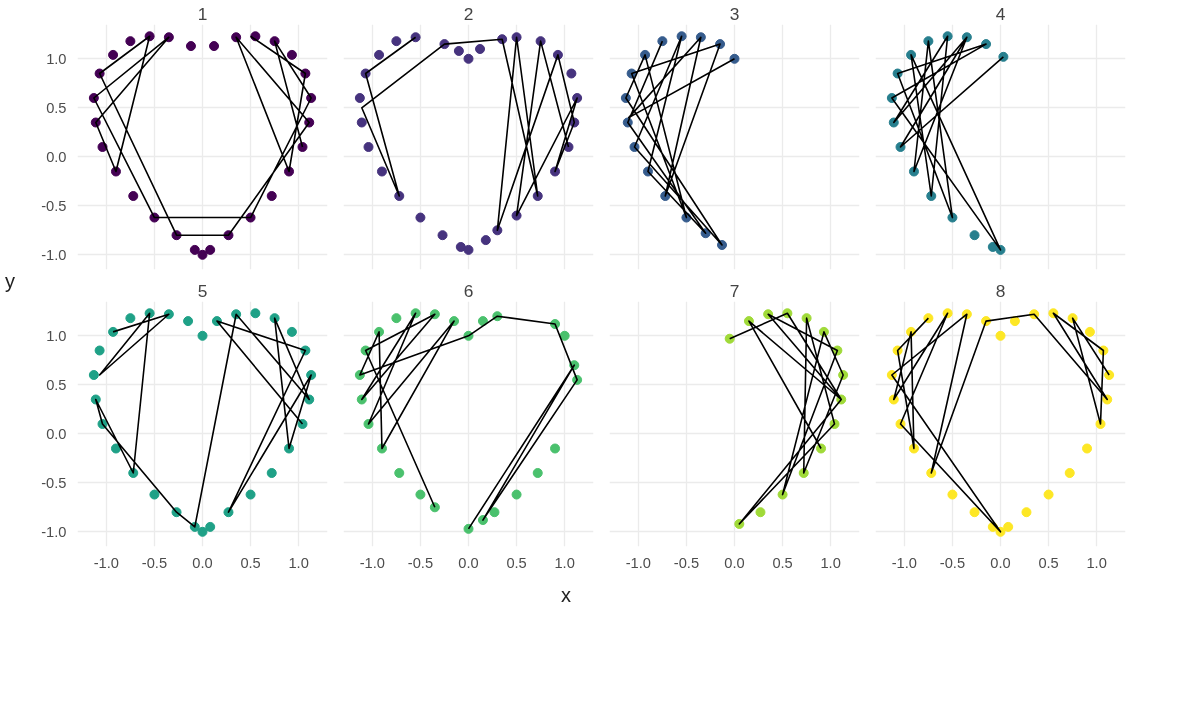 This screenshot has width=1190, height=702. What do you see at coordinates (734, 13) in the screenshot?
I see `chart-title: 3` at bounding box center [734, 13].